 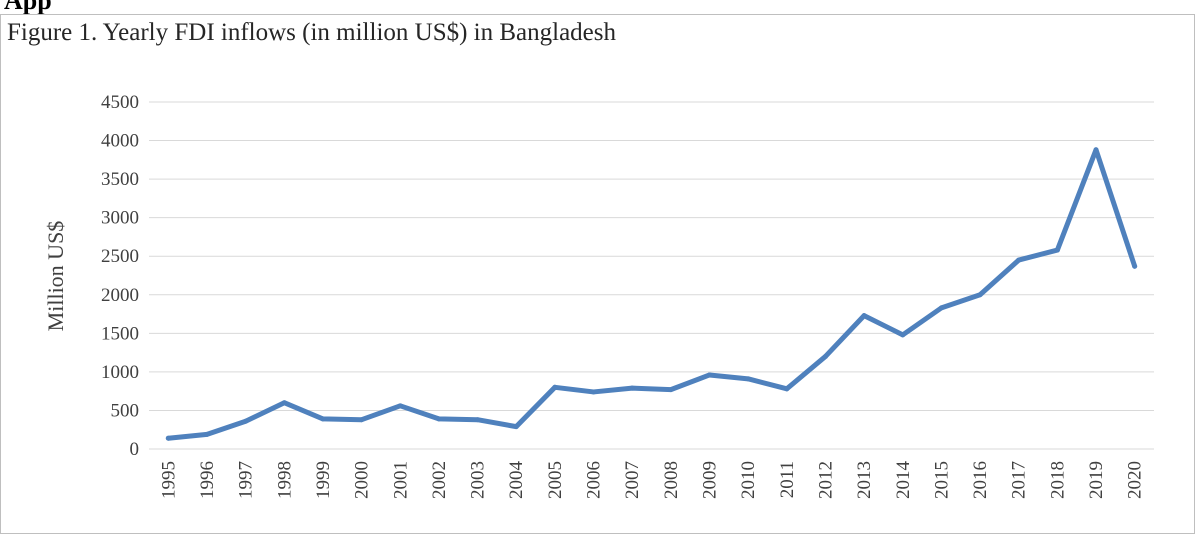 What do you see at coordinates (748, 480) in the screenshot?
I see `x-tick-label: 2010` at bounding box center [748, 480].